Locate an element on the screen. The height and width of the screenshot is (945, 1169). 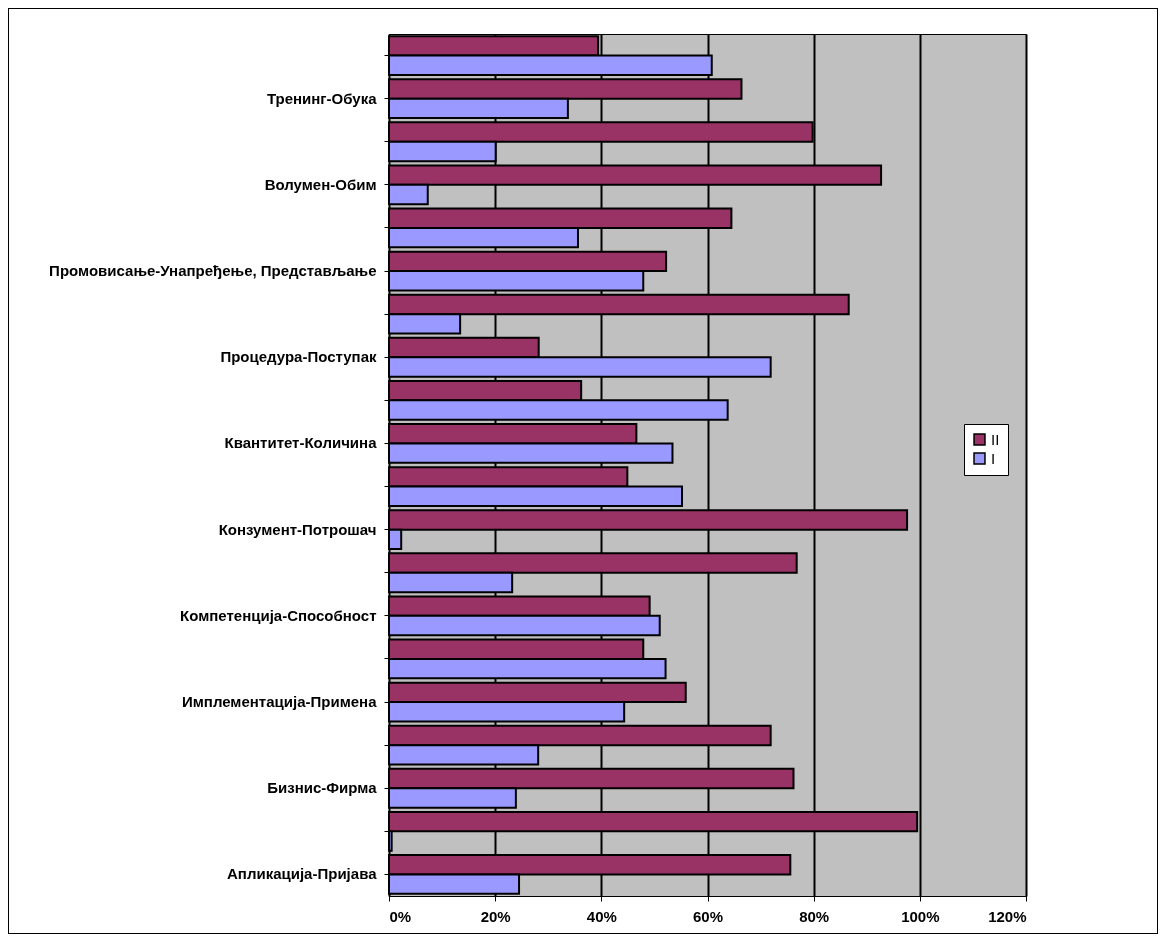
x-tick-label: 40% is located at coordinates (601, 916).